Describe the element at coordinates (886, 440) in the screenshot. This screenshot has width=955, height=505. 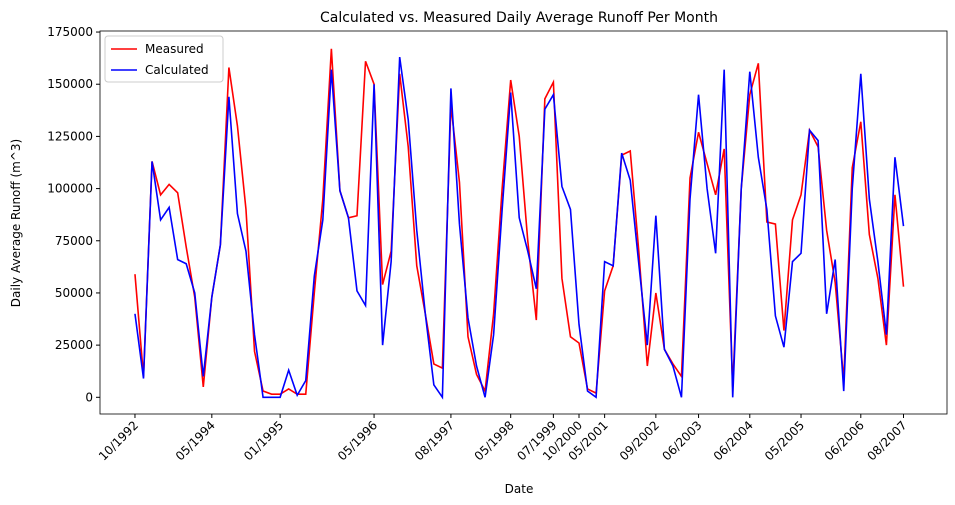
I see `x-tick-label: 08/2007` at that location.